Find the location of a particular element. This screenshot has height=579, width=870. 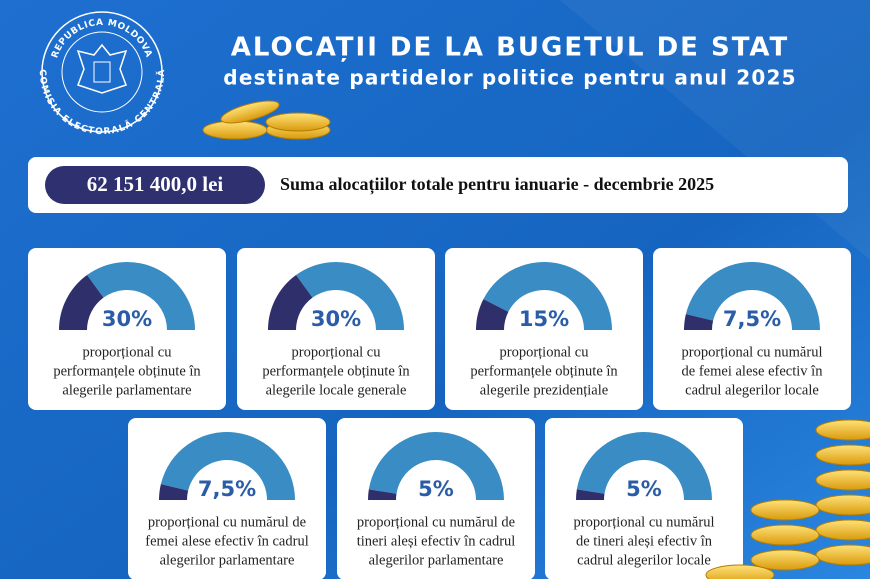

card-text: tineri aleși efectiv în cadrul is located at coordinates (436, 541).